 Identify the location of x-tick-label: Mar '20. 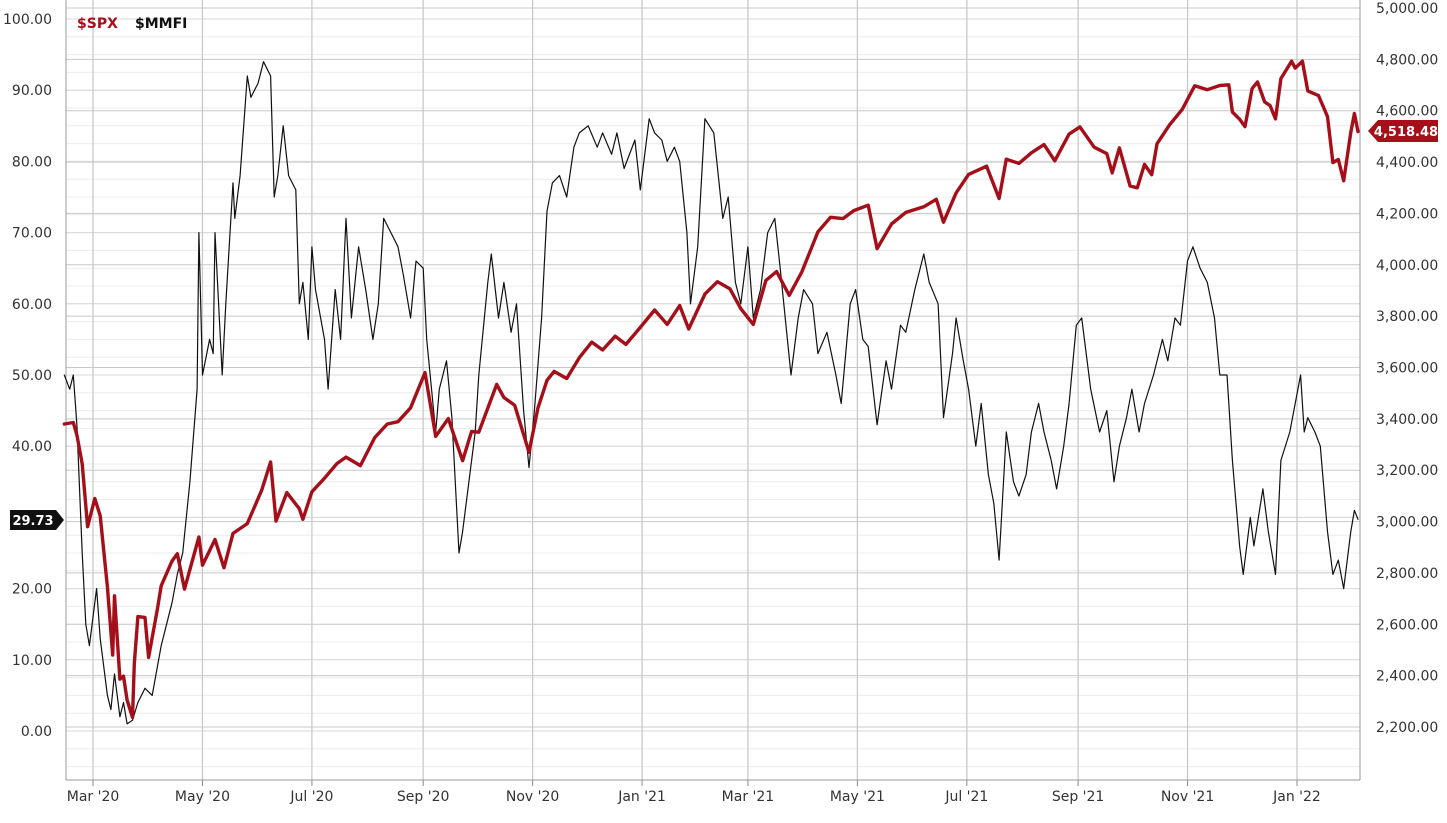
(93, 797).